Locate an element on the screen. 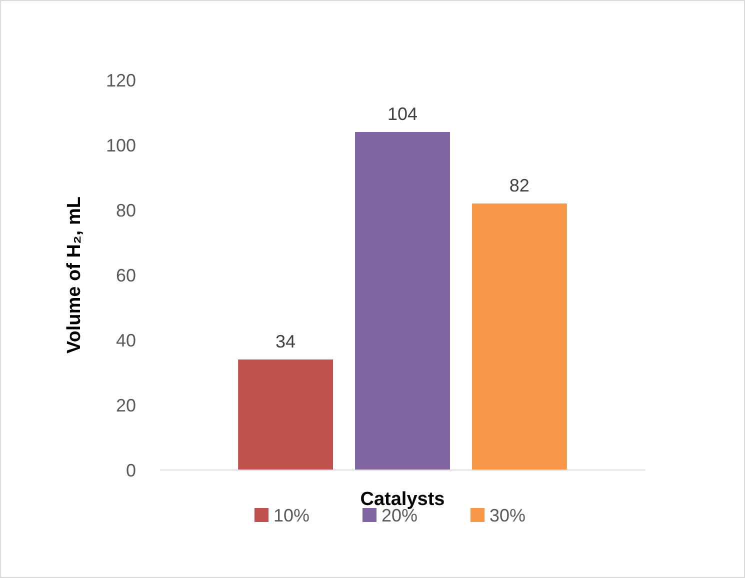 Image resolution: width=745 pixels, height=578 pixels. y-tick-label: 80 is located at coordinates (126, 210).